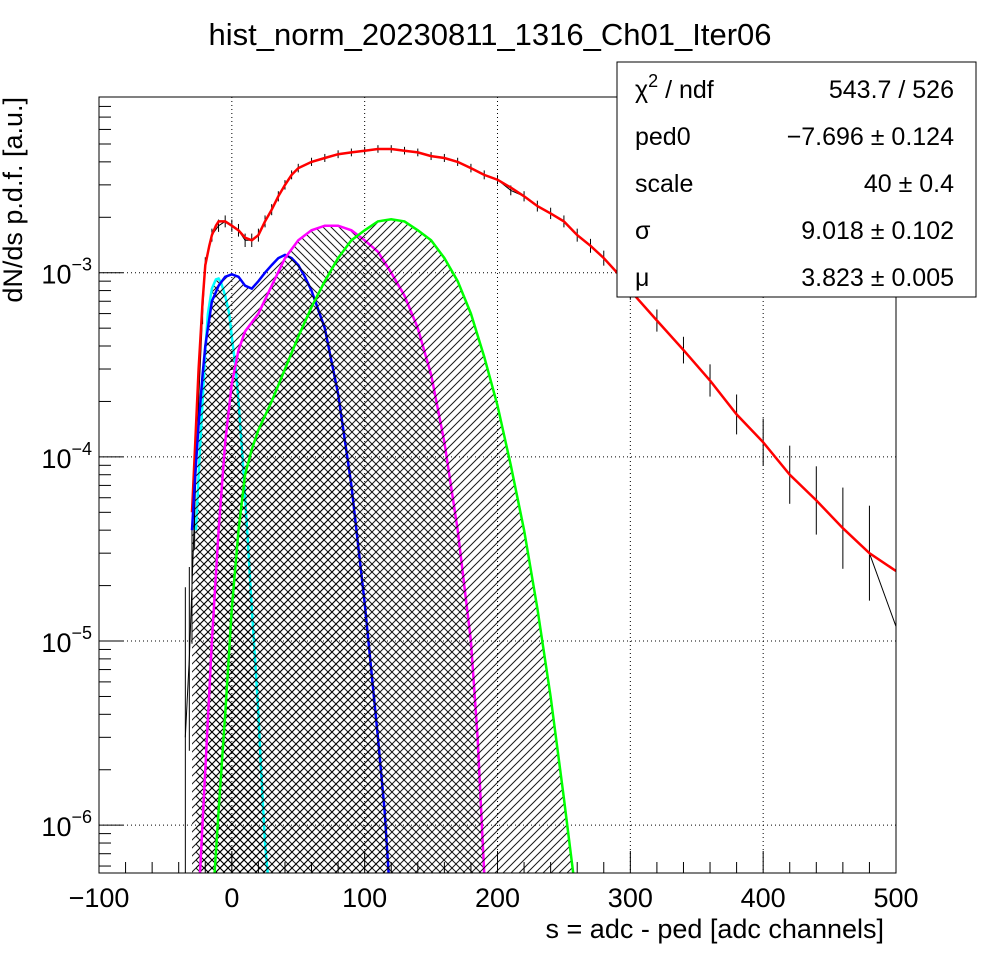  I want to click on y-tick-exponent: −3, so click(81, 265).